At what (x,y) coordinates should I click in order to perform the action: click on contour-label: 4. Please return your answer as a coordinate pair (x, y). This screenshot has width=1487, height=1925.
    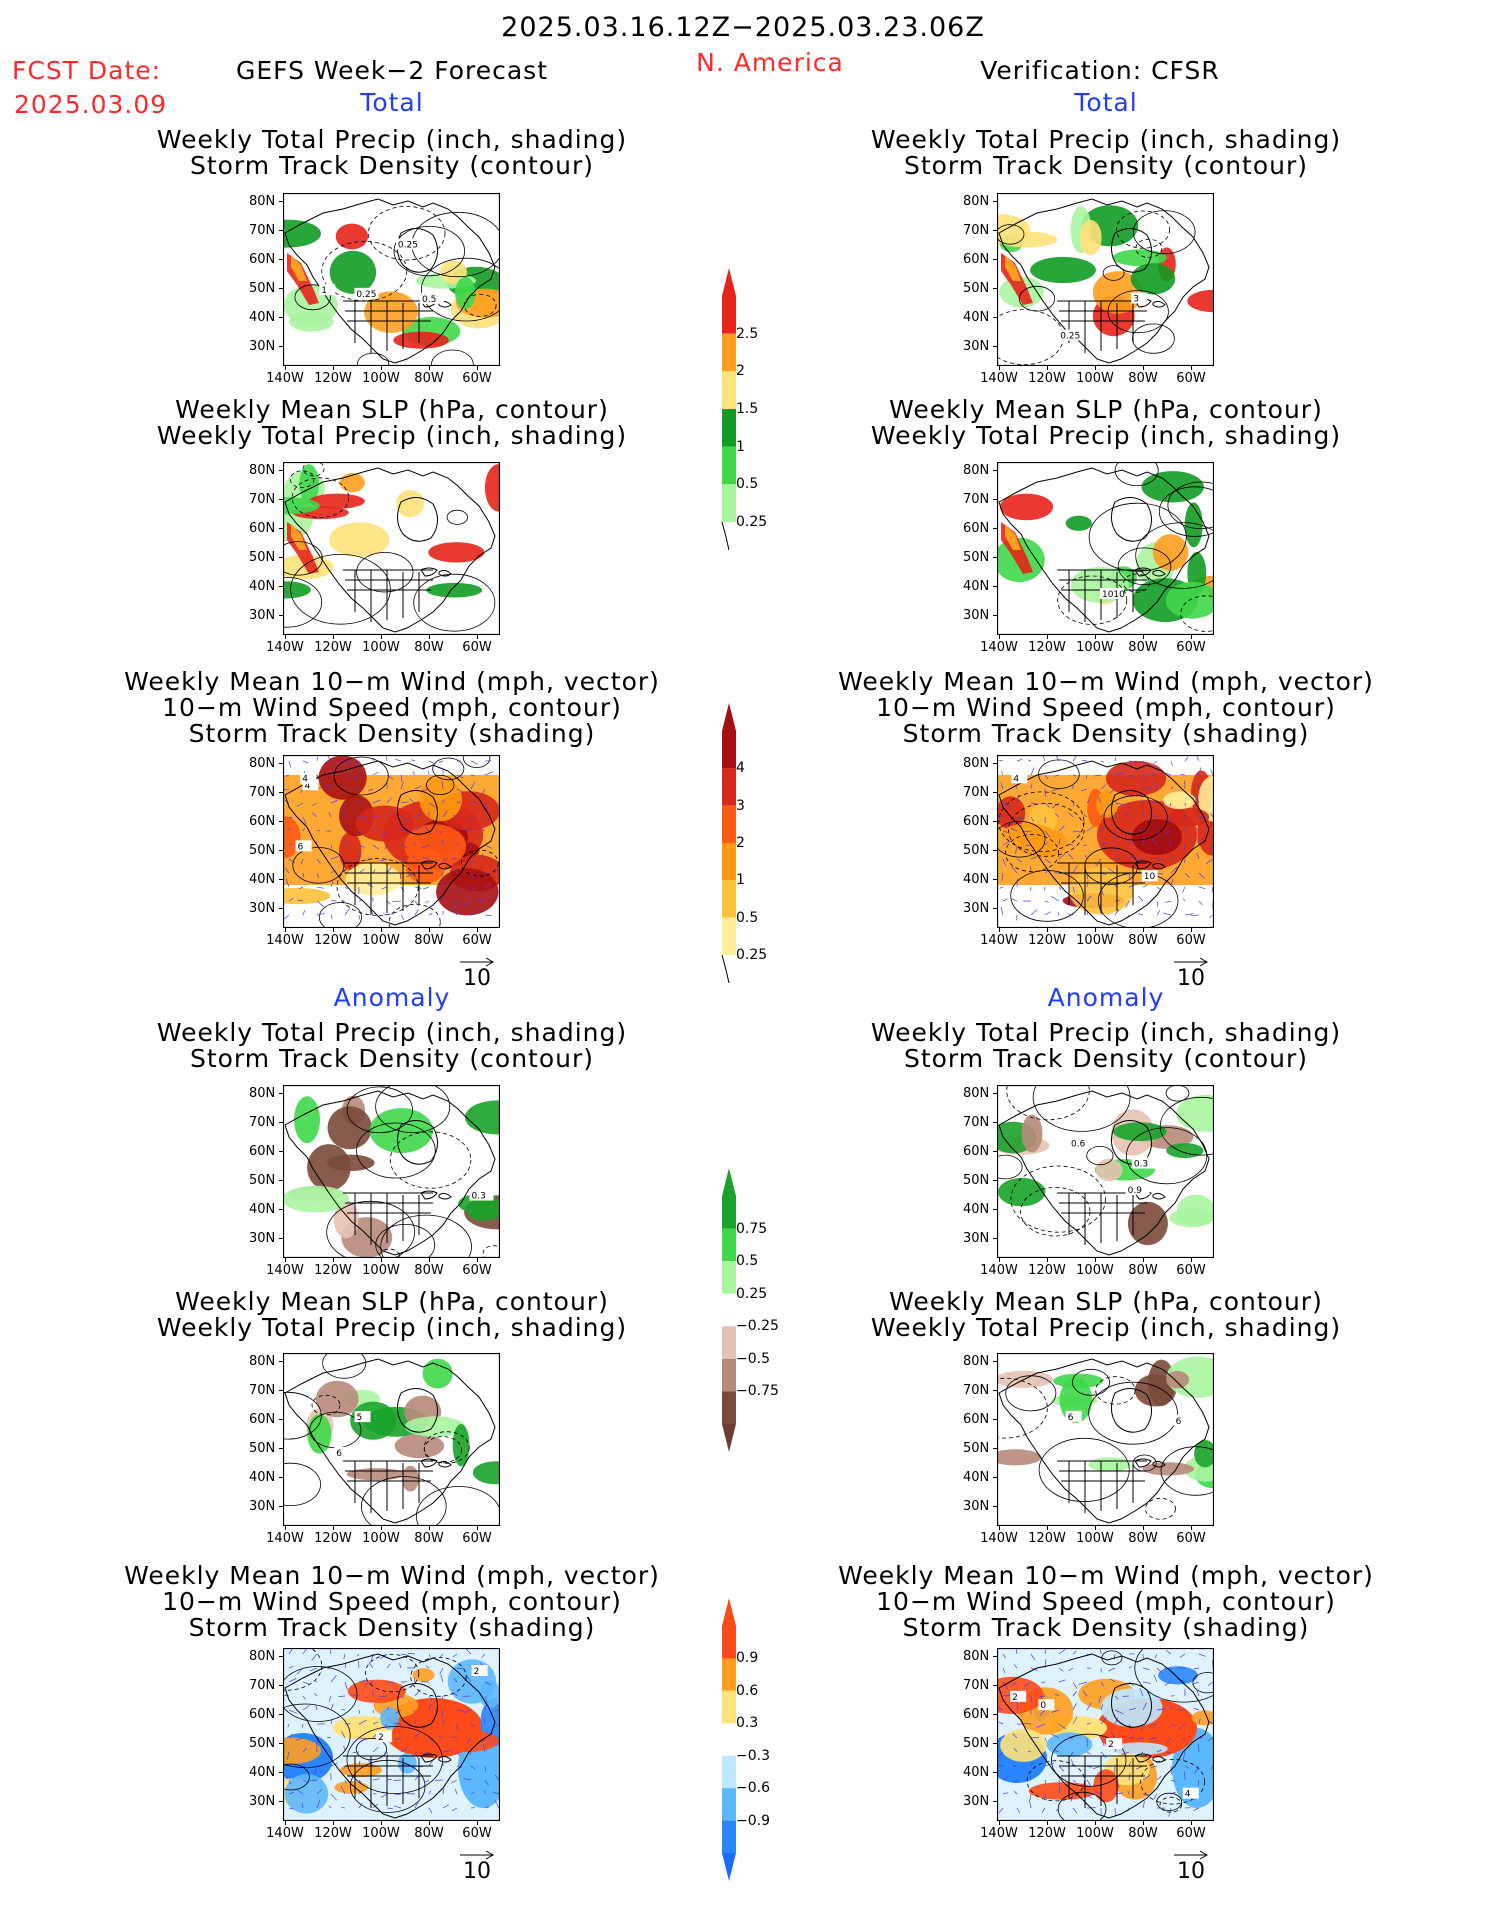
    Looking at the image, I should click on (307, 786).